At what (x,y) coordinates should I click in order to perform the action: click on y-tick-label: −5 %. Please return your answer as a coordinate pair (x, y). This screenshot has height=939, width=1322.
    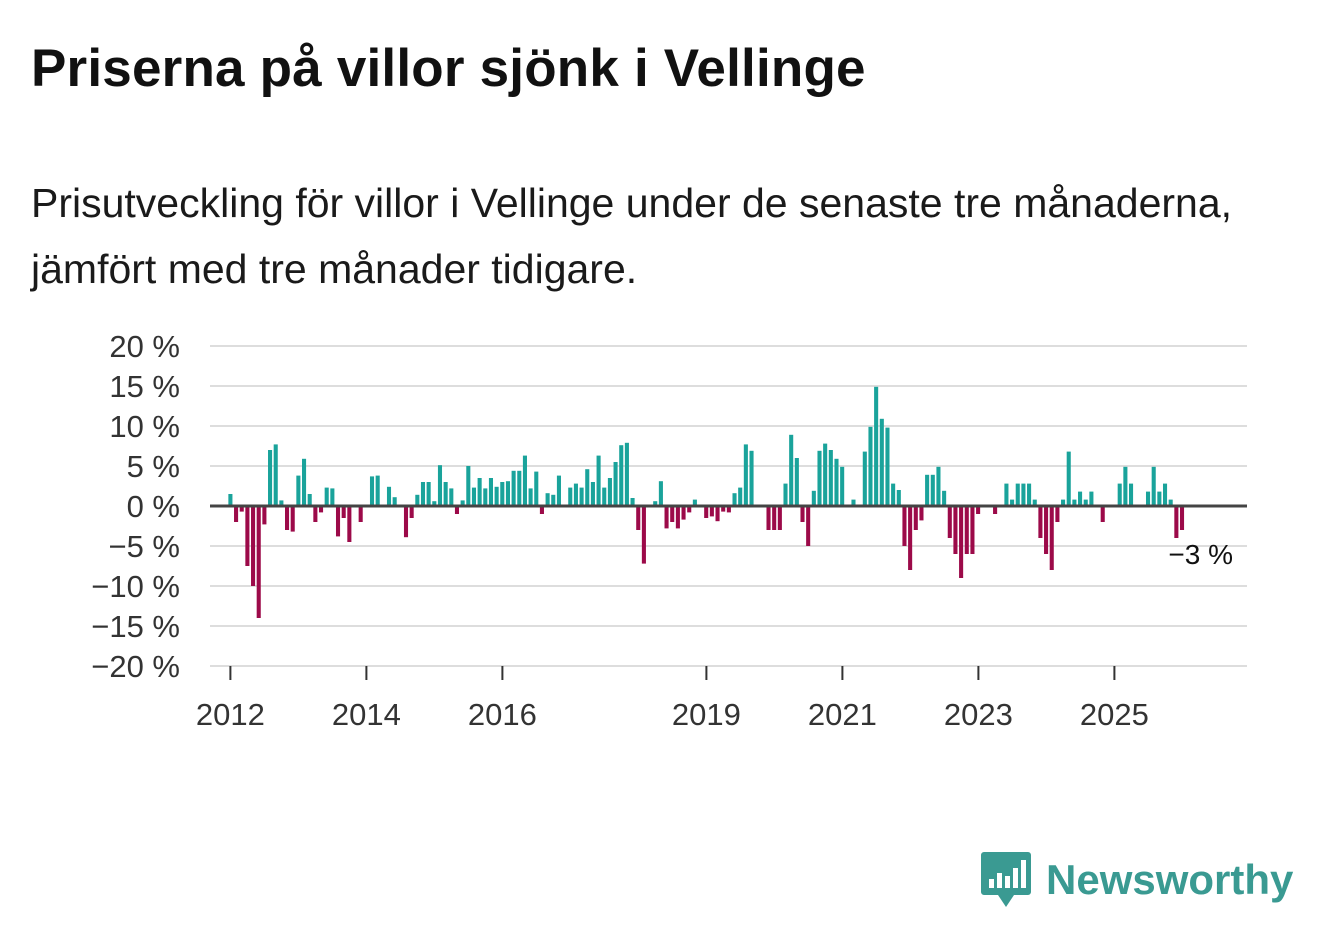
    Looking at the image, I should click on (144, 546).